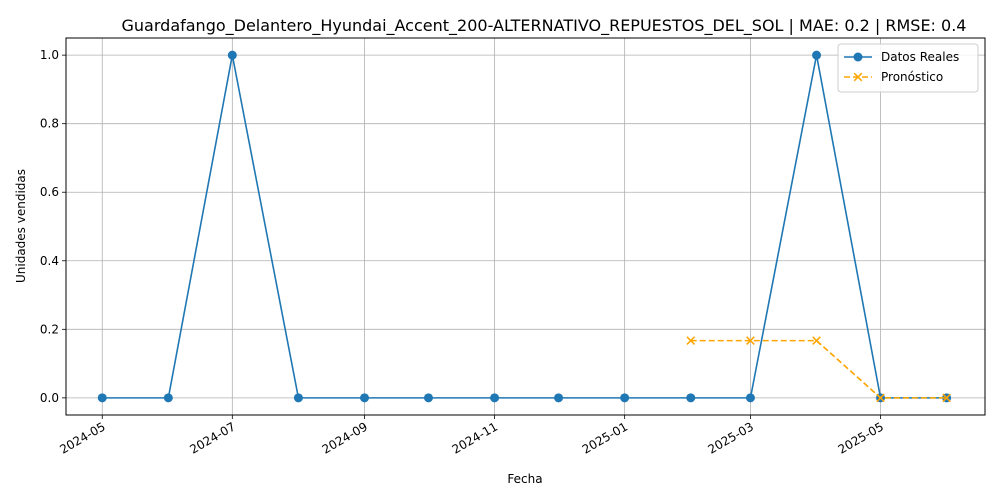 This screenshot has width=1000, height=500. What do you see at coordinates (475, 437) in the screenshot?
I see `x-tick-label: 2024-11` at bounding box center [475, 437].